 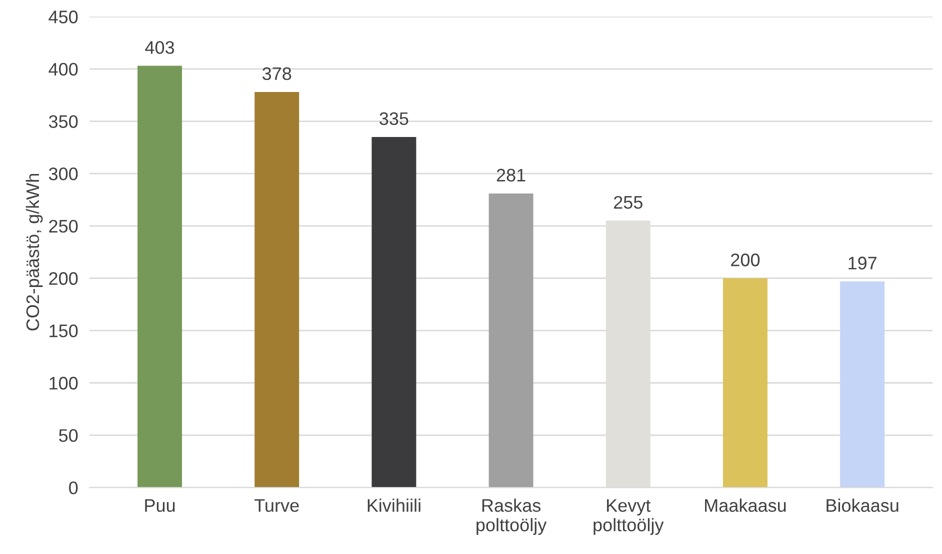 I want to click on x-tick-label: Kivihiili, so click(x=394, y=505).